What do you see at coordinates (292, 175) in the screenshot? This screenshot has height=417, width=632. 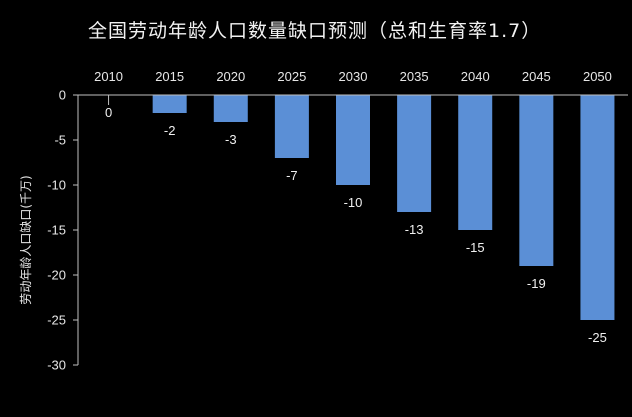 I see `data-label: -7` at bounding box center [292, 175].